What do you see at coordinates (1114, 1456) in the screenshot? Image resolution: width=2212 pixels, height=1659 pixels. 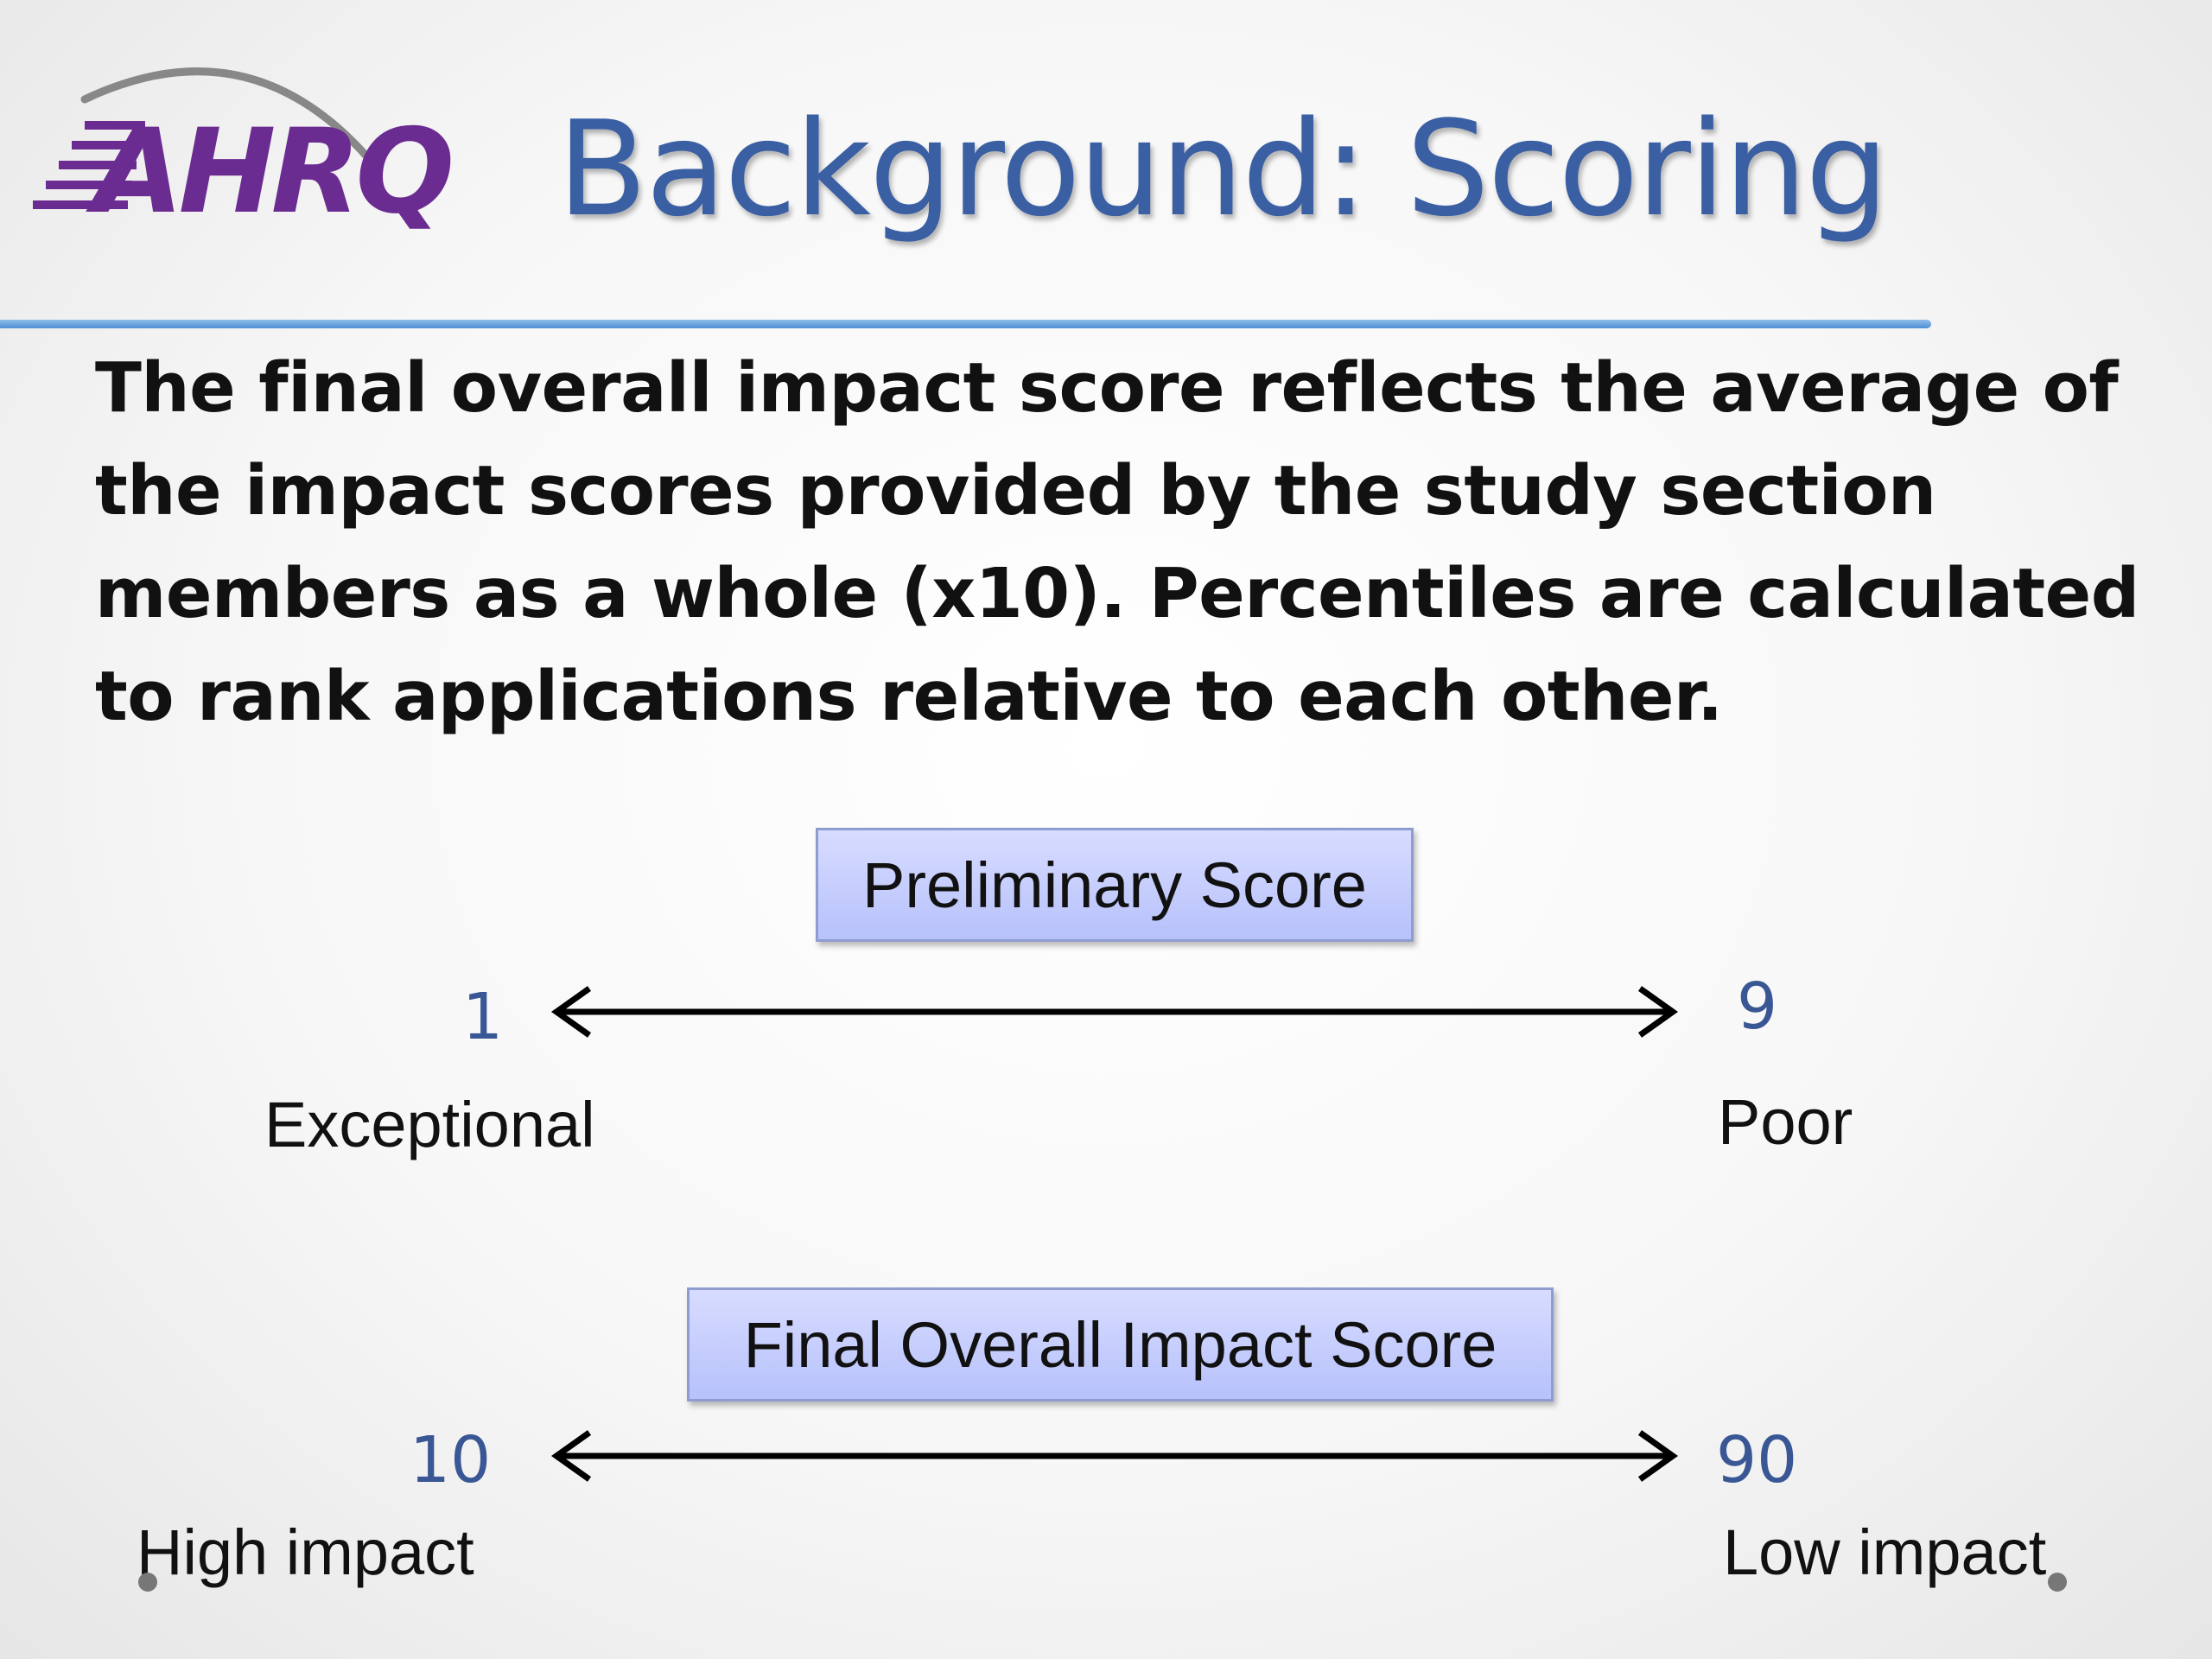 I see `final-scale-arrow` at bounding box center [1114, 1456].